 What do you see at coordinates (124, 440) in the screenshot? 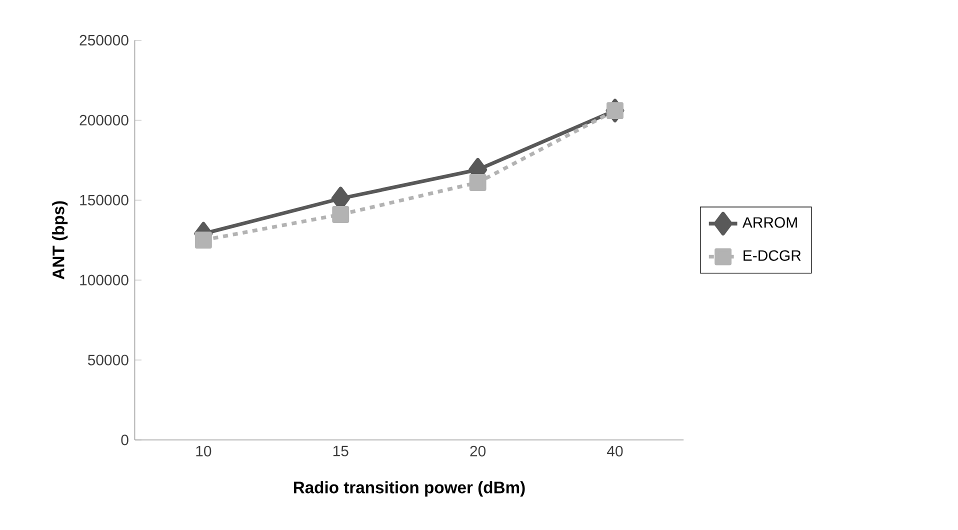
I see `y-tick-label: 0` at bounding box center [124, 440].